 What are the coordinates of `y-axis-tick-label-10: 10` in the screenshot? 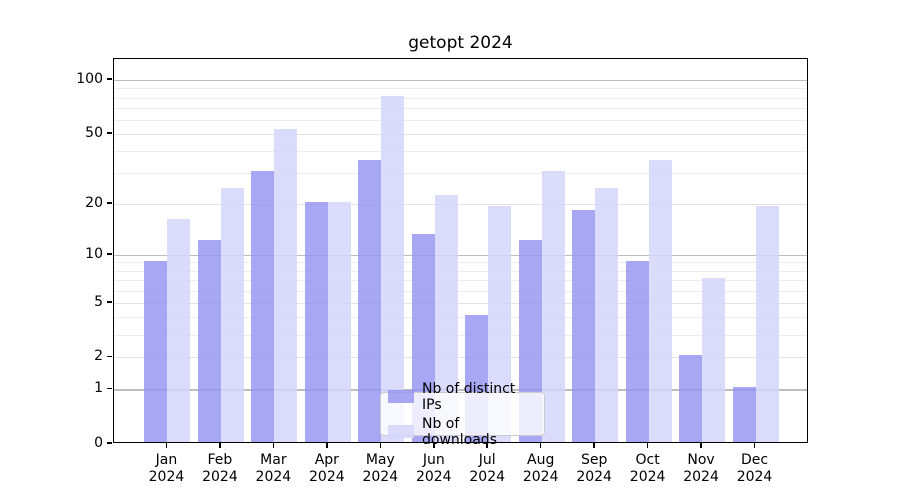 It's located at (94, 253).